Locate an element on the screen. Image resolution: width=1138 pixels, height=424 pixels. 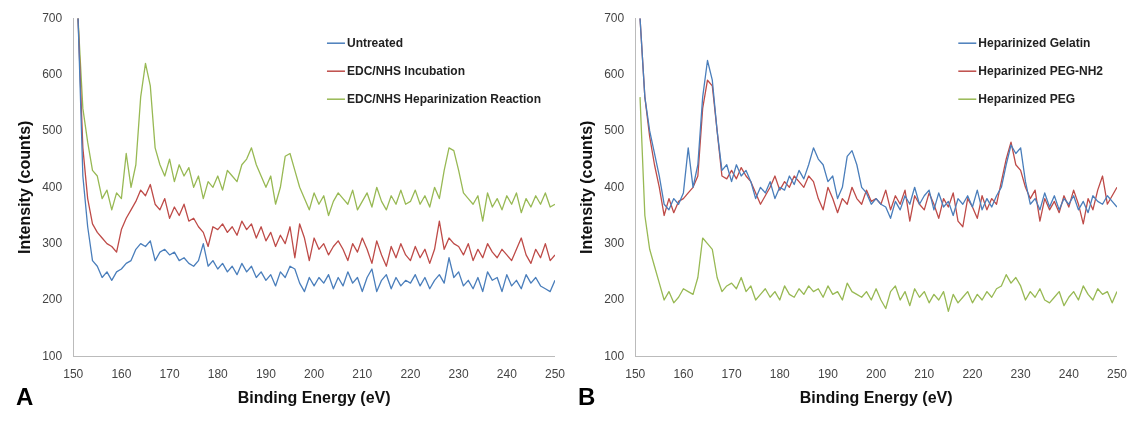
legend-label: Untreated is located at coordinates (374, 42).